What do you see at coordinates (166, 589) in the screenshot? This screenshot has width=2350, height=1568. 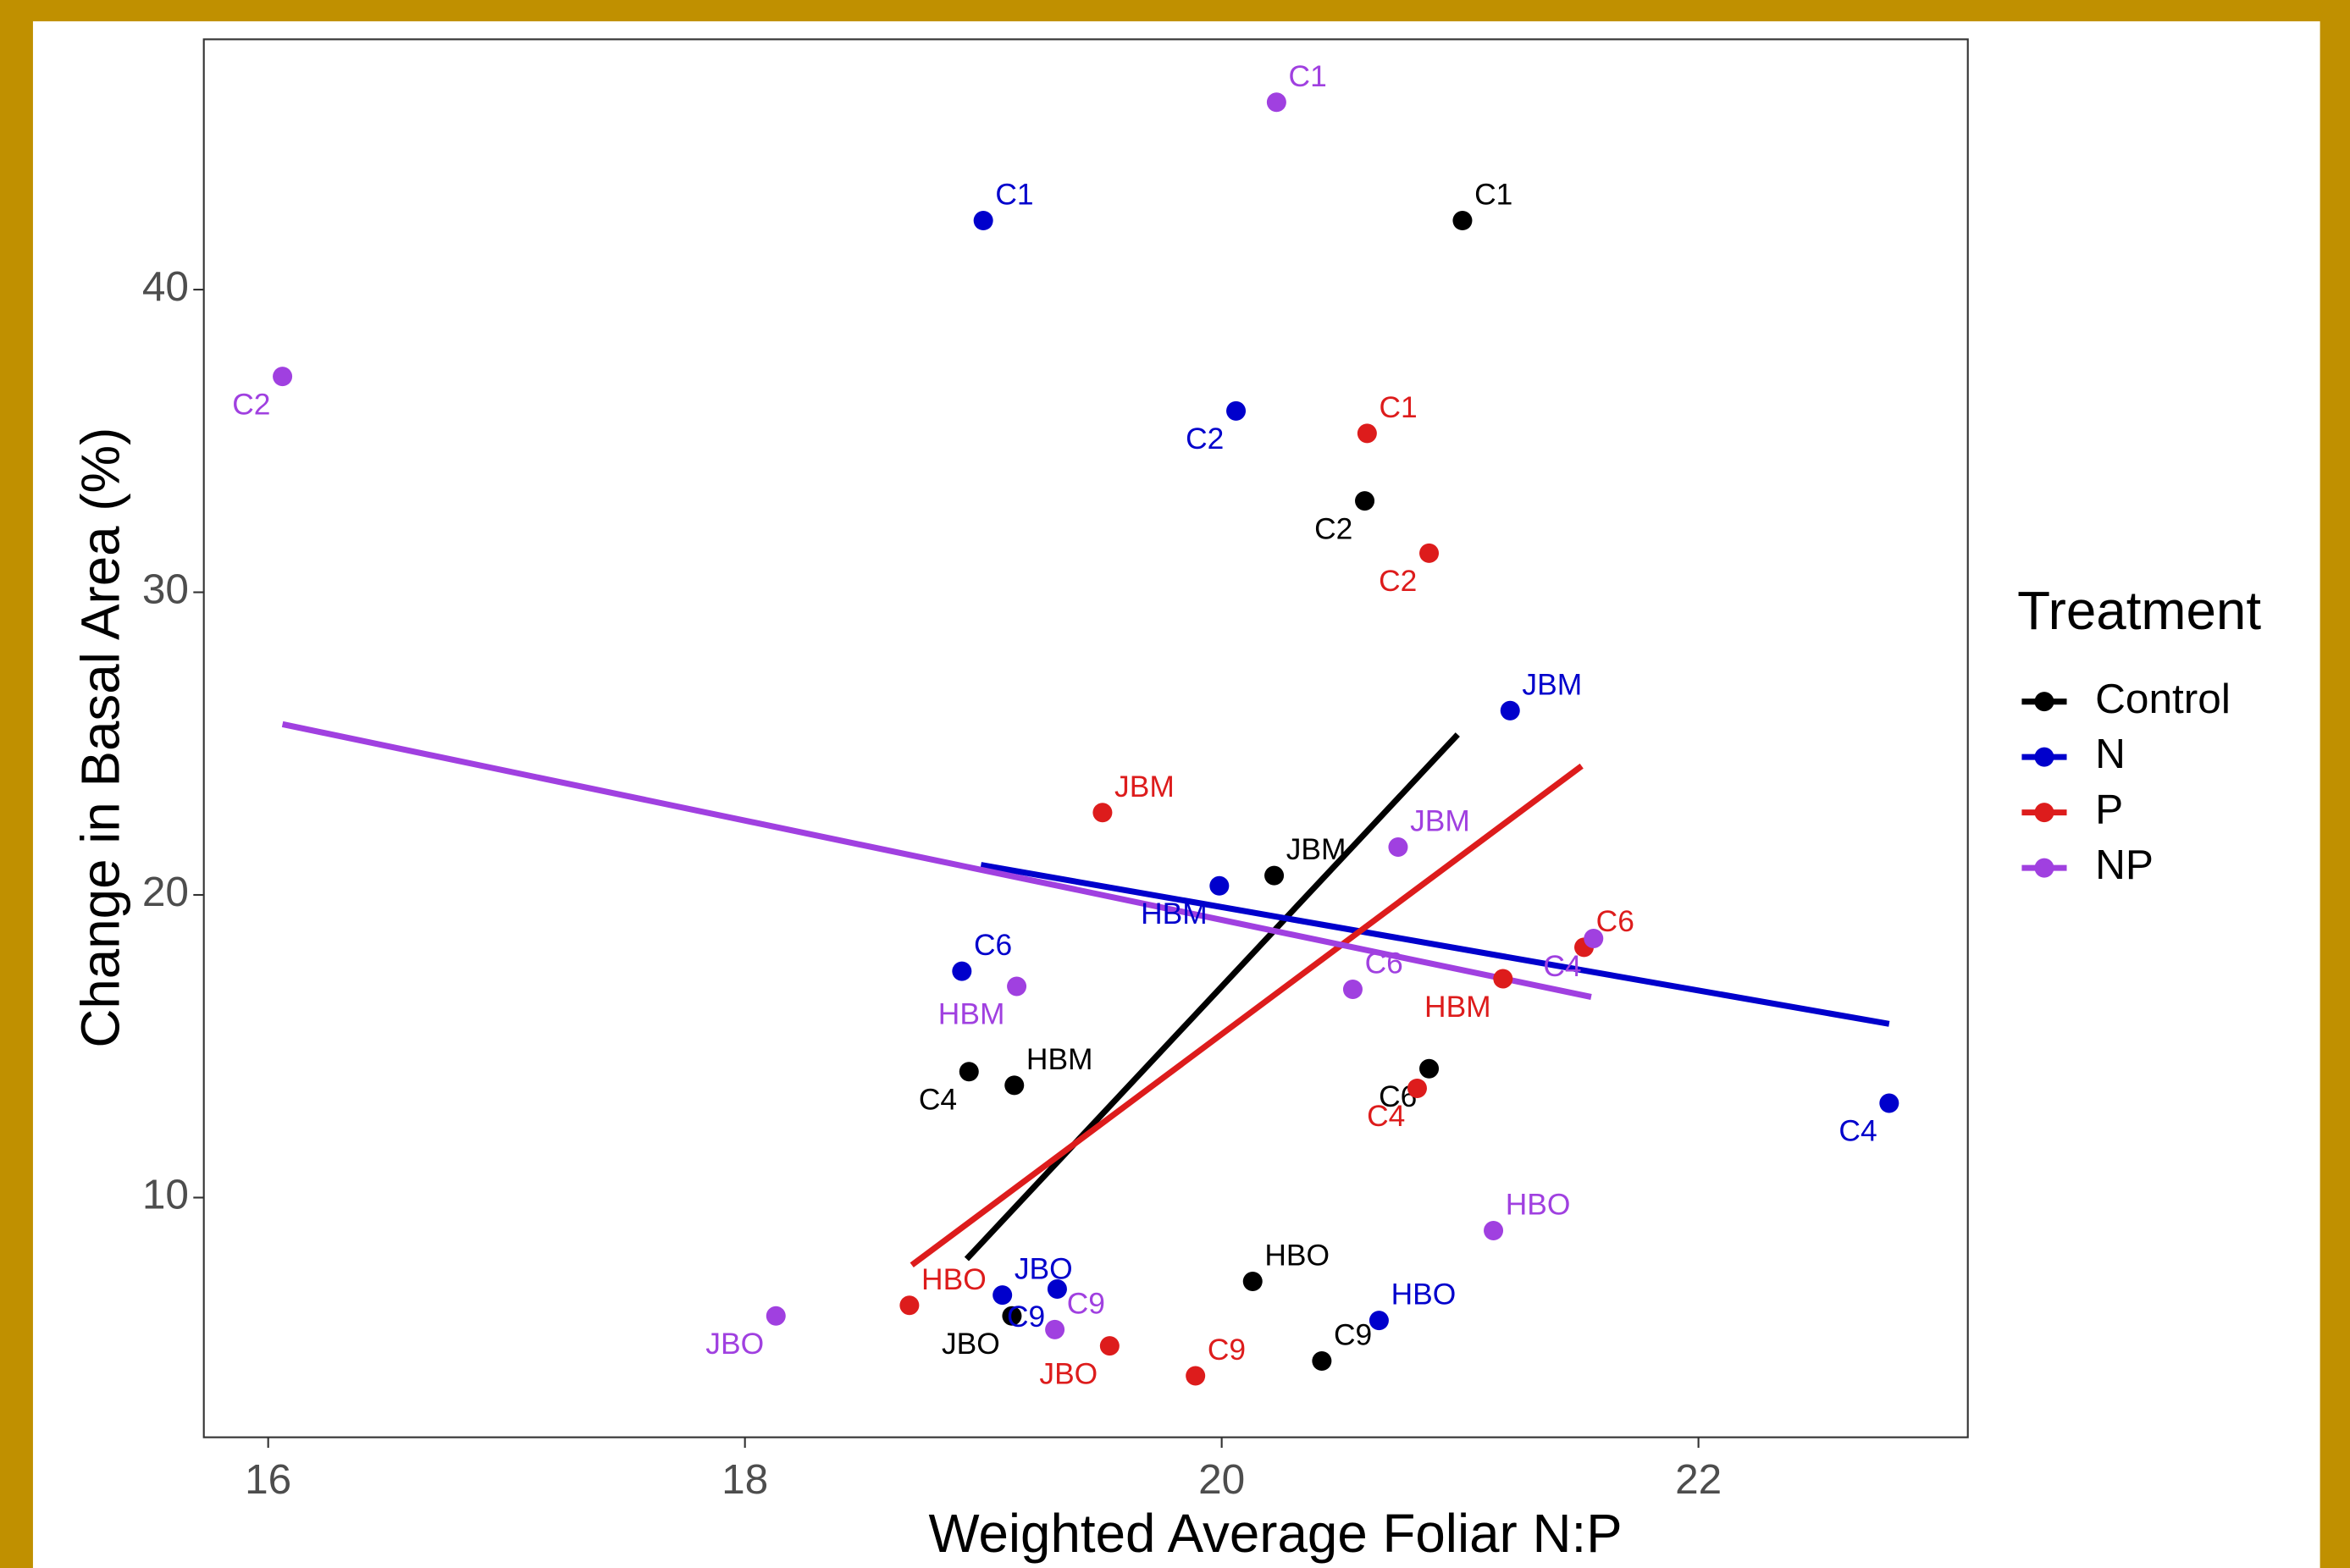 I see `y-tick-label: 30` at bounding box center [166, 589].